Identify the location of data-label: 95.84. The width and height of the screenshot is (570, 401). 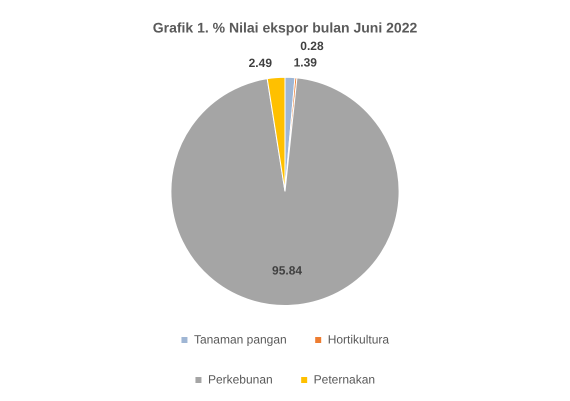
(287, 271).